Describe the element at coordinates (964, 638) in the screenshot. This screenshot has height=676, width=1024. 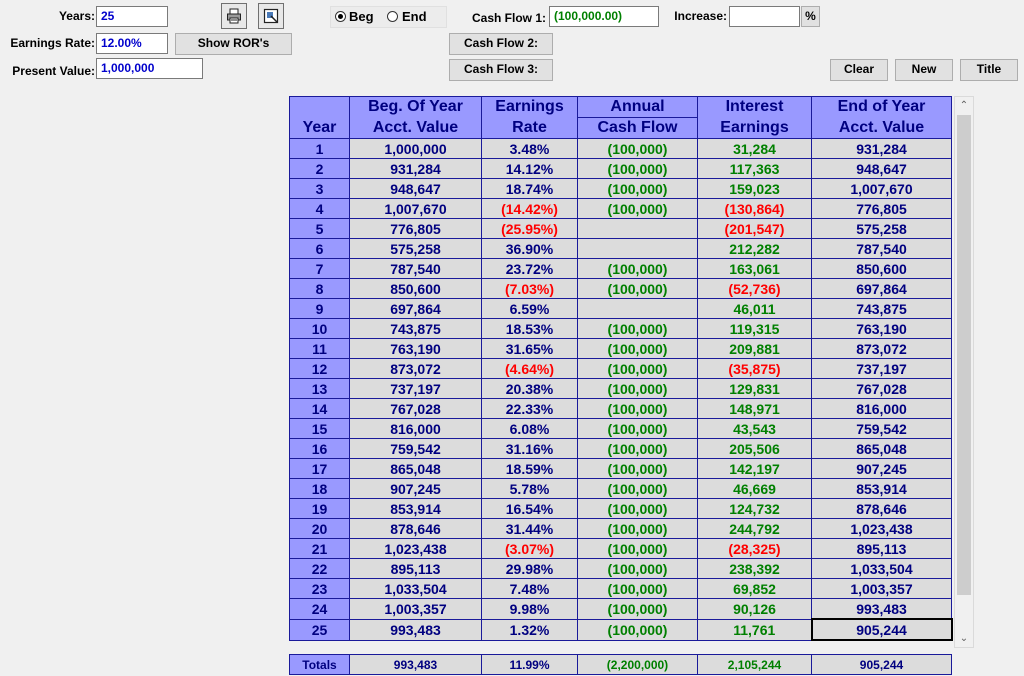
I see `scroll-down-icon: ⌄` at that location.